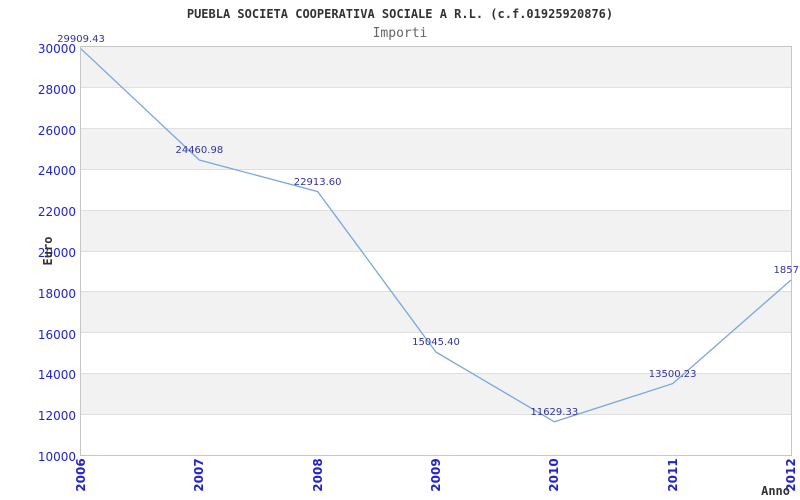  Describe the element at coordinates (400, 33) in the screenshot. I see `chart-subtitle: Importi` at that location.